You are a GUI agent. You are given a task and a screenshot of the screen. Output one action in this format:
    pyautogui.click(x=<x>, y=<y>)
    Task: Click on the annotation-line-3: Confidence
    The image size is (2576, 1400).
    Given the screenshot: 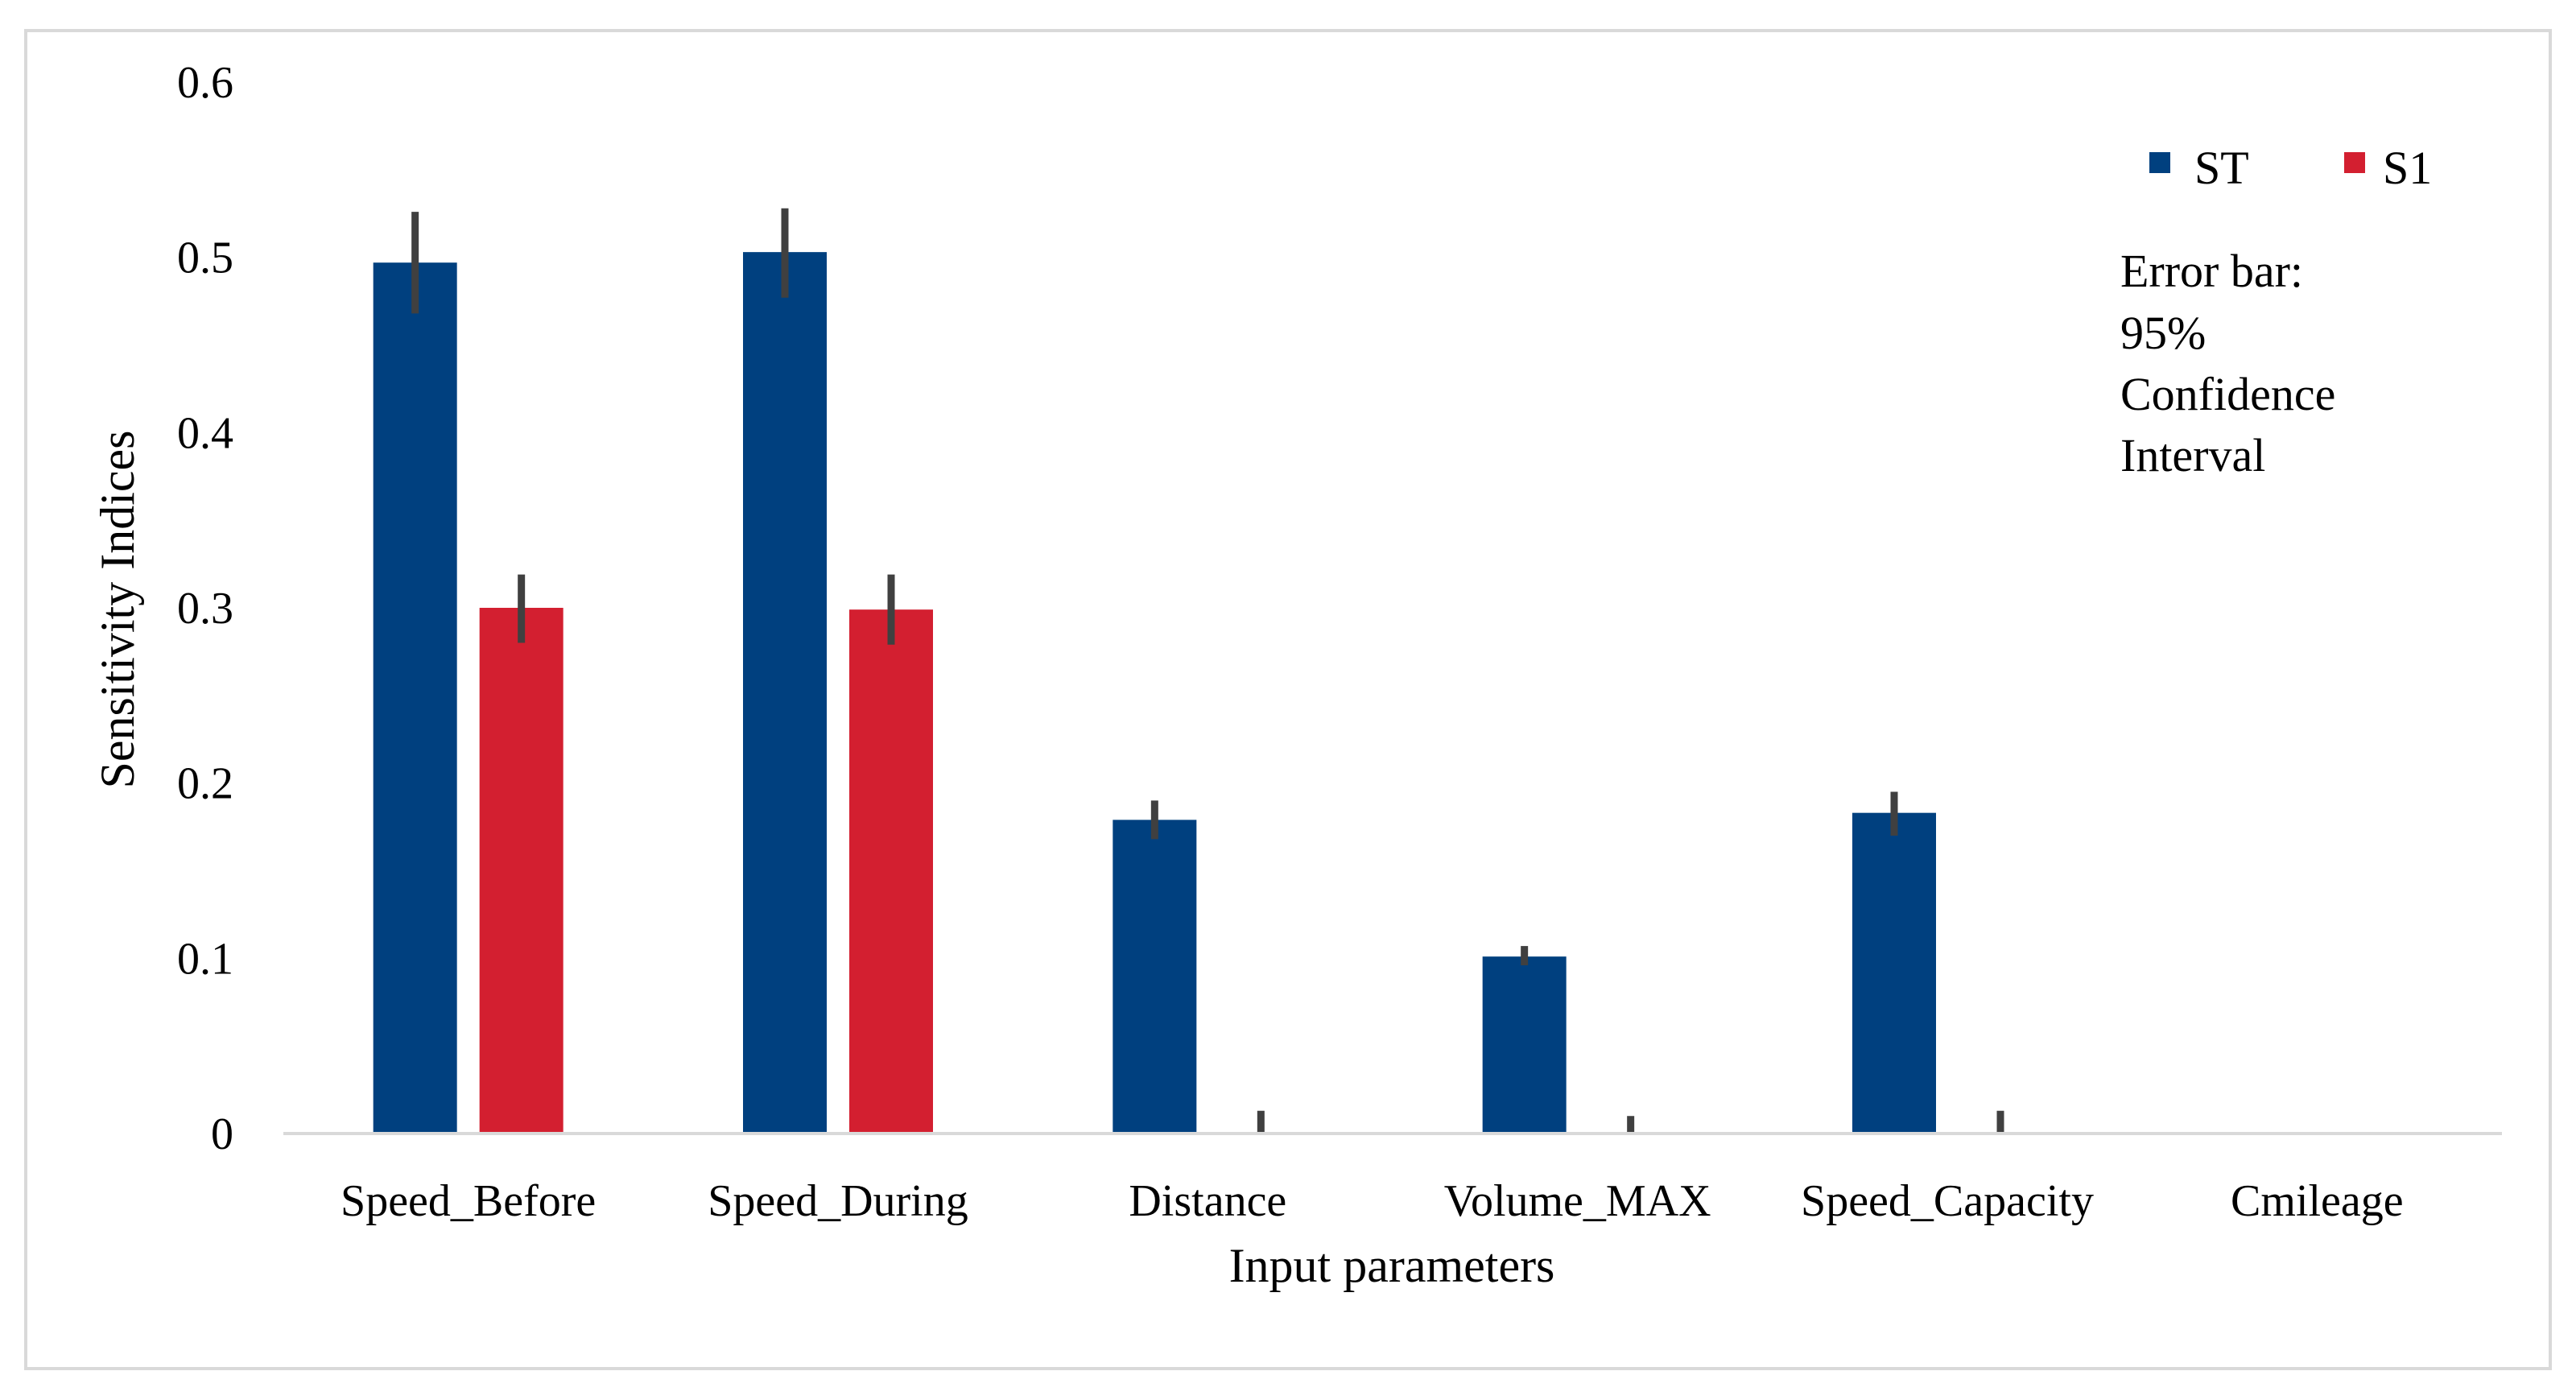 What is the action you would take?
    pyautogui.click(x=2227, y=394)
    